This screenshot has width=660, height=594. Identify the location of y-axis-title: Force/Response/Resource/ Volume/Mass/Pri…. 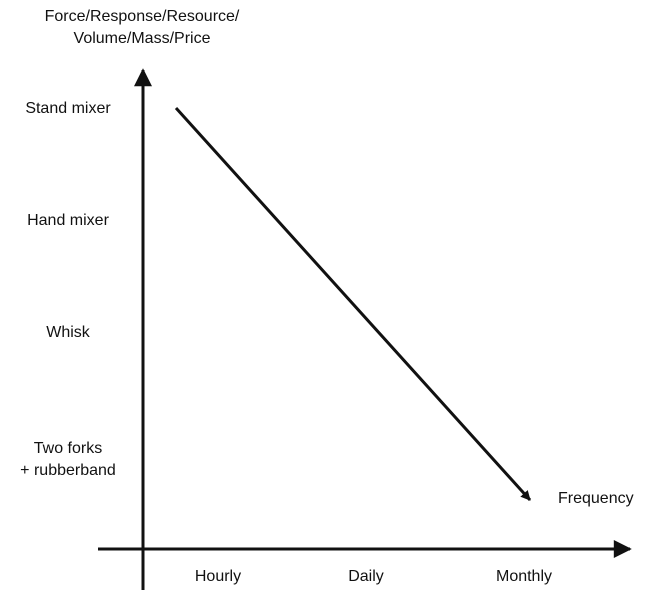
(142, 28).